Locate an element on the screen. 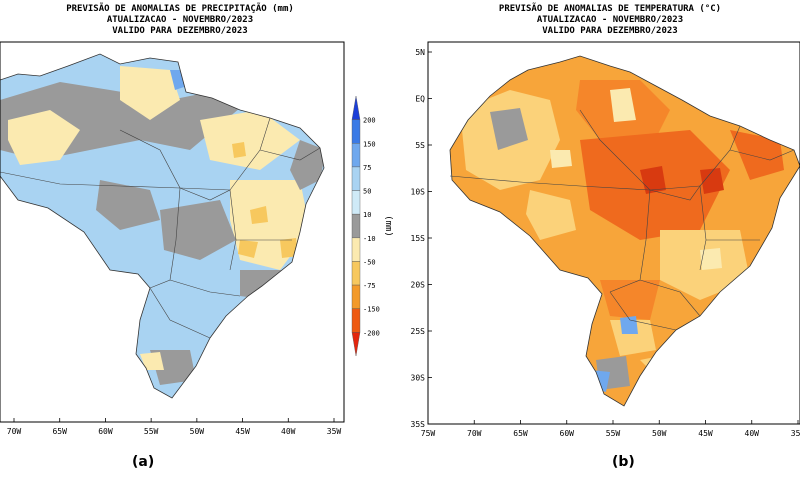 This screenshot has height=480, width=800. temp-caption: (b) is located at coordinates (623, 462).